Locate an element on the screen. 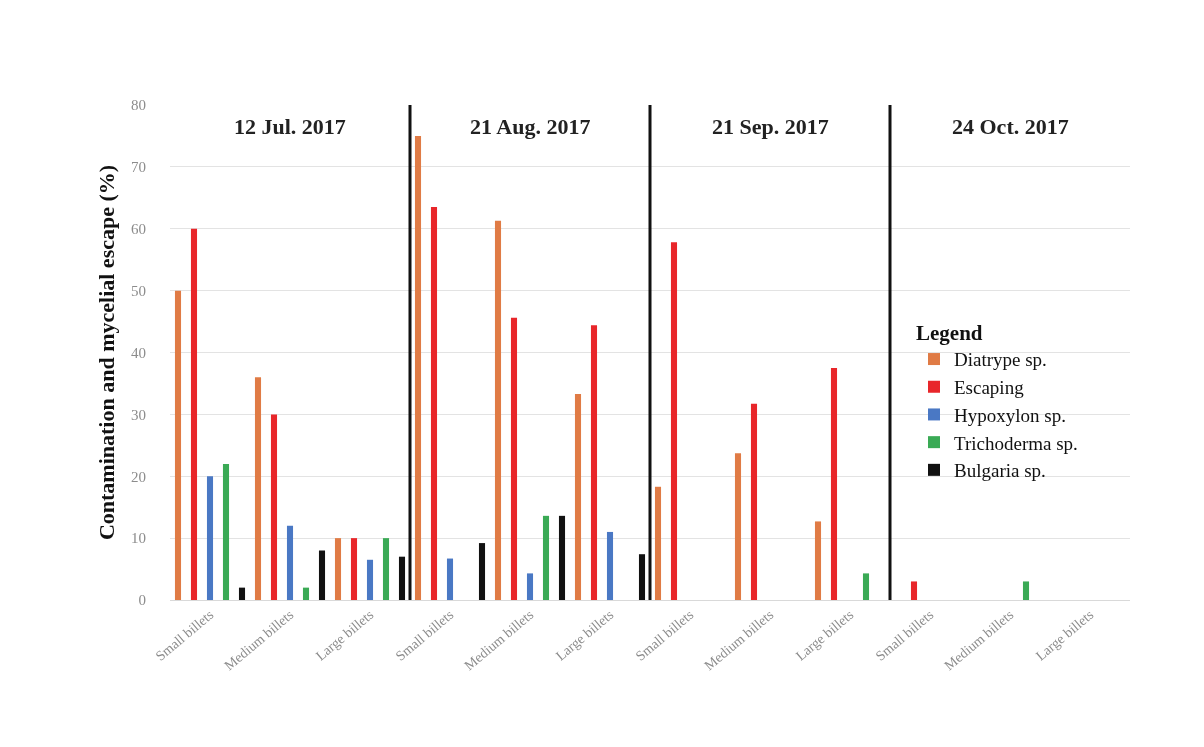  y-tick-label: 60 is located at coordinates (138, 229).